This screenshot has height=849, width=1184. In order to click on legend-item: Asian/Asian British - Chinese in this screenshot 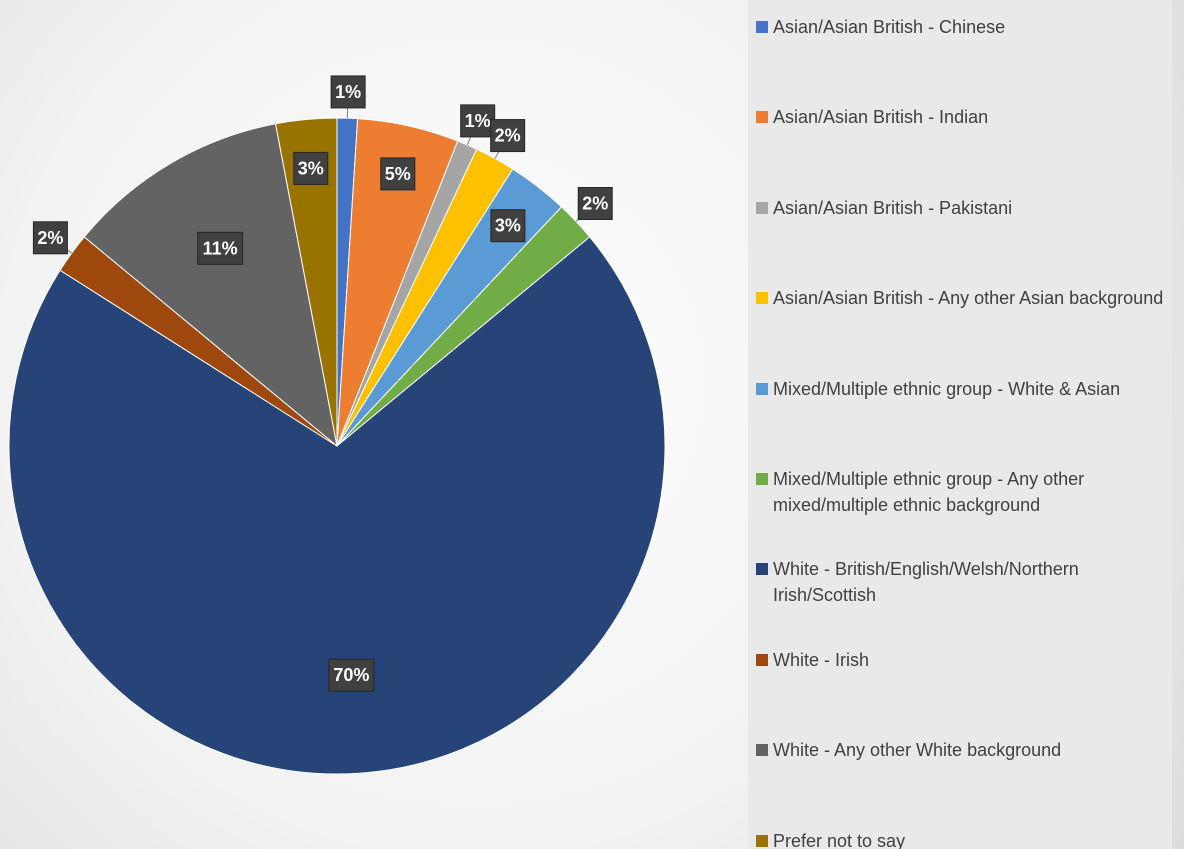, I will do `click(961, 27)`.